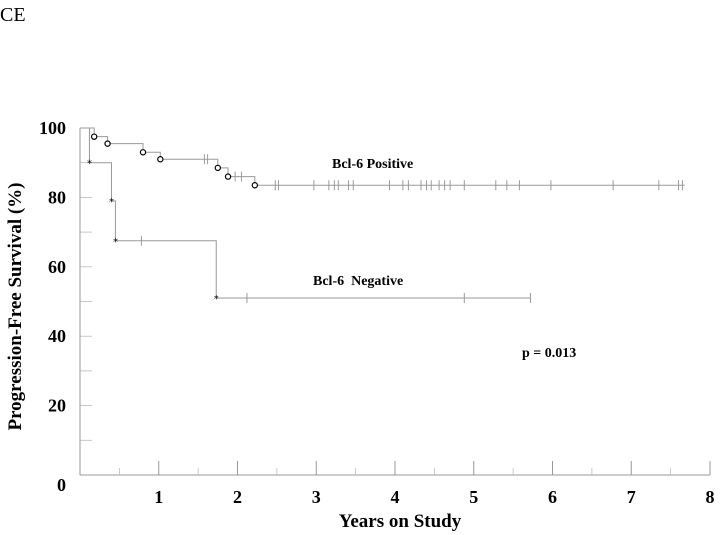 The image size is (720, 535). What do you see at coordinates (61, 485) in the screenshot?
I see `y-tick-label: 0` at bounding box center [61, 485].